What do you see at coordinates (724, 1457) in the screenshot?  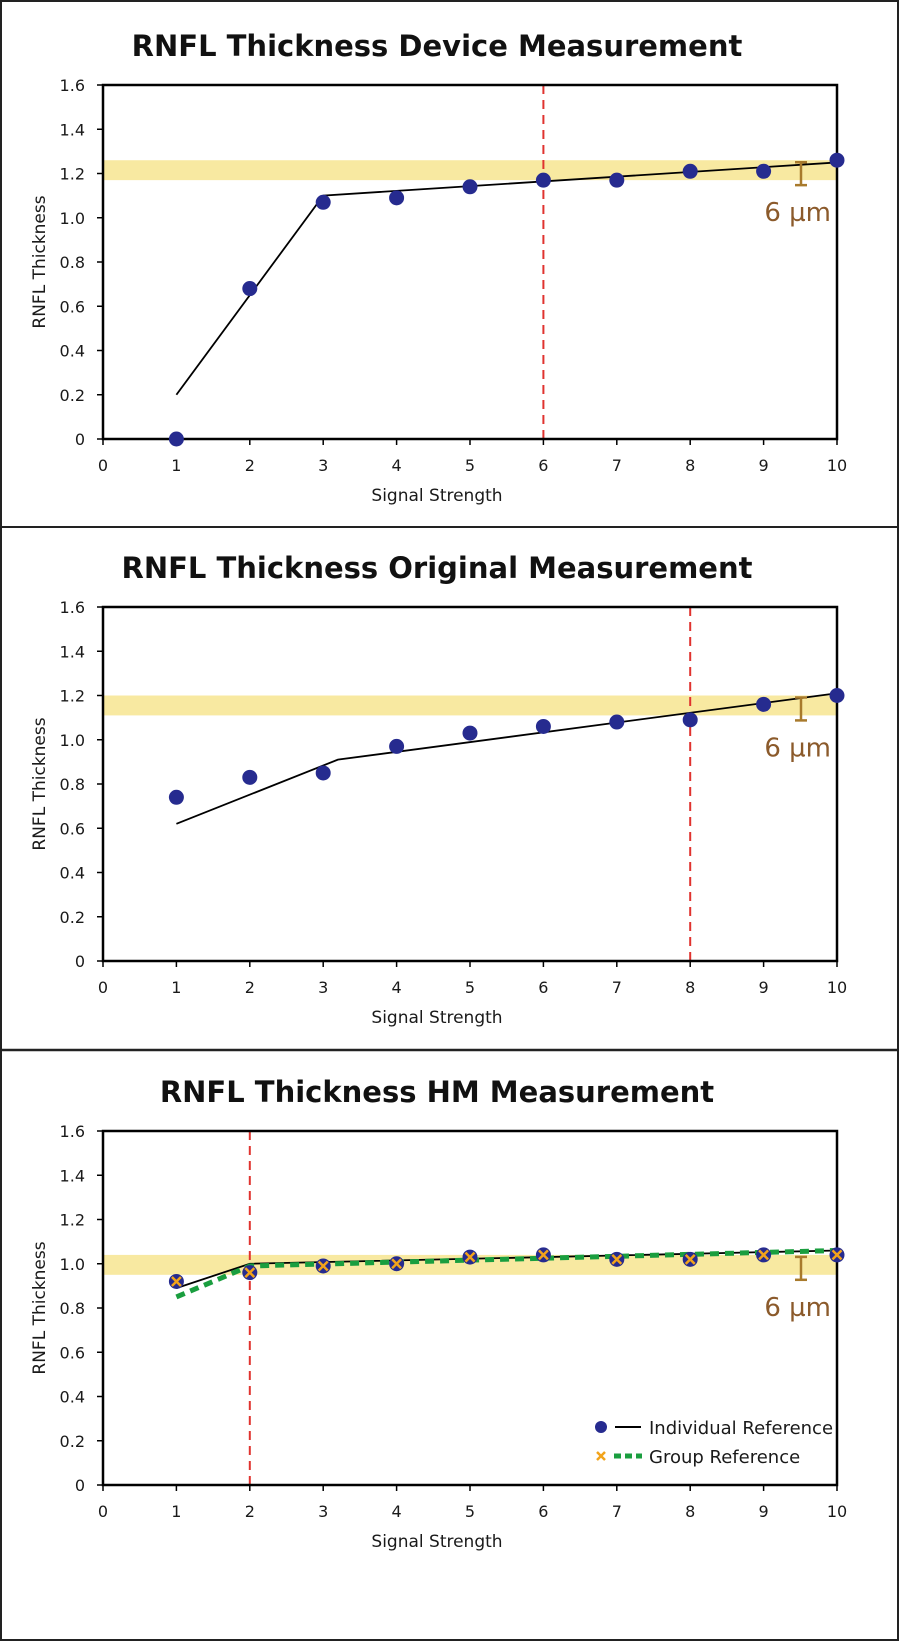 I see `legend-label-group: Group Reference` at bounding box center [724, 1457].